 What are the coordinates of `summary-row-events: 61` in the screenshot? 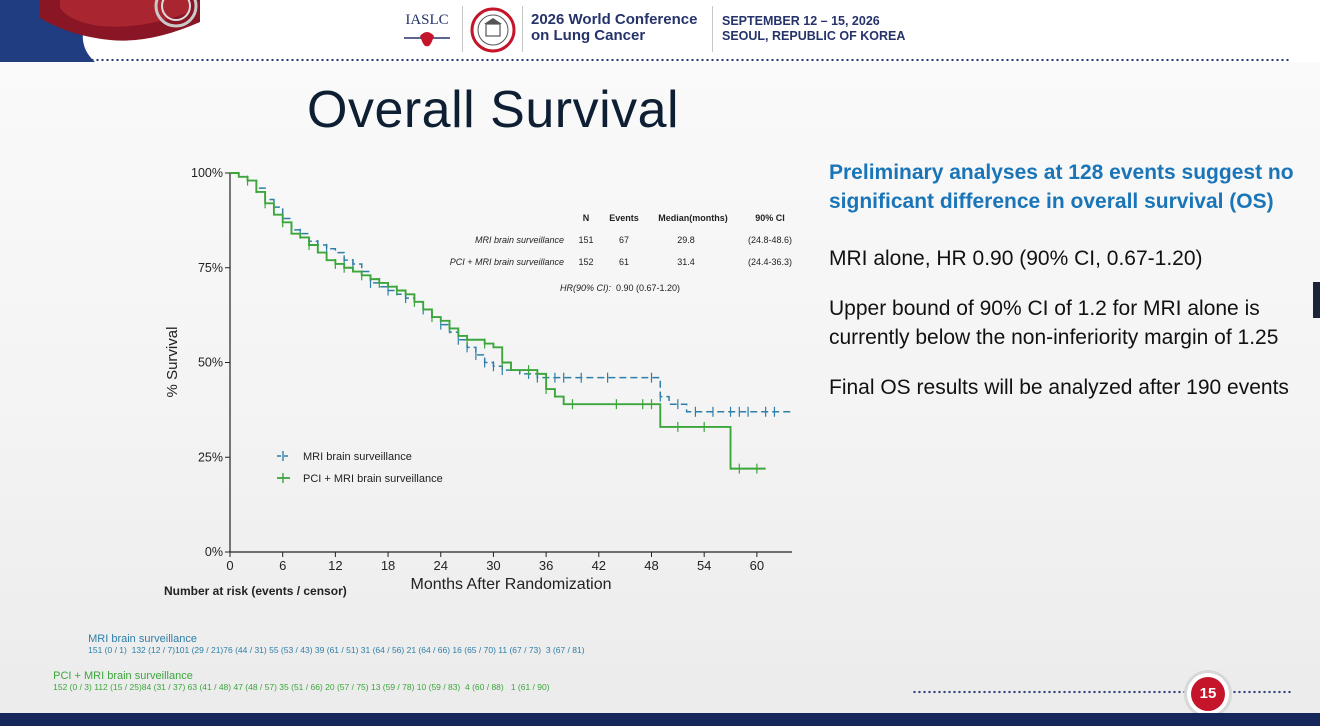 It's located at (624, 262).